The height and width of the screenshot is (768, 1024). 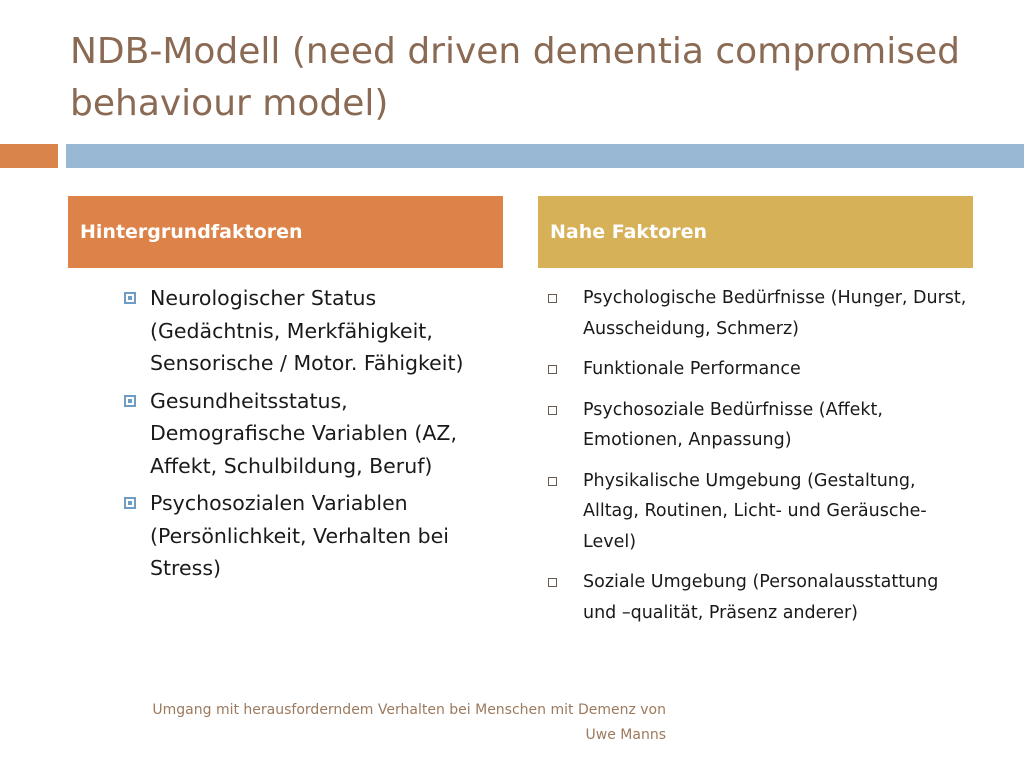 What do you see at coordinates (625, 735) in the screenshot?
I see `footer-line-2: Uwe Manns` at bounding box center [625, 735].